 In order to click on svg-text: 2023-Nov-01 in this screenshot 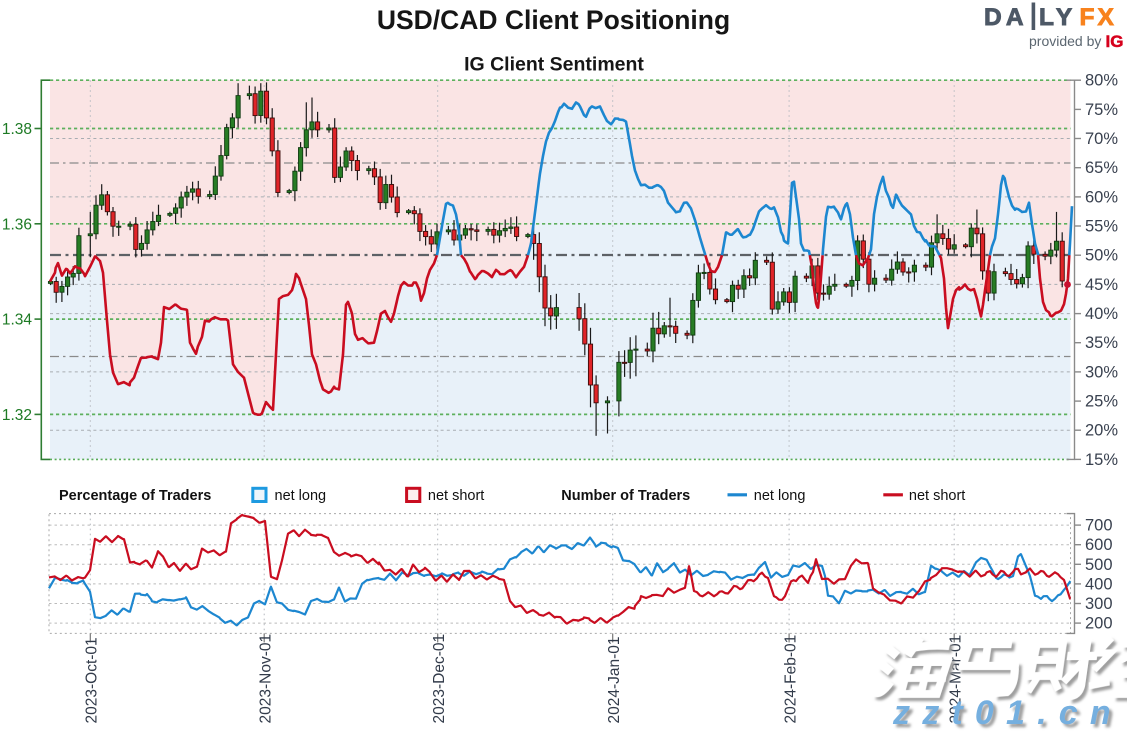, I will do `click(265, 679)`.